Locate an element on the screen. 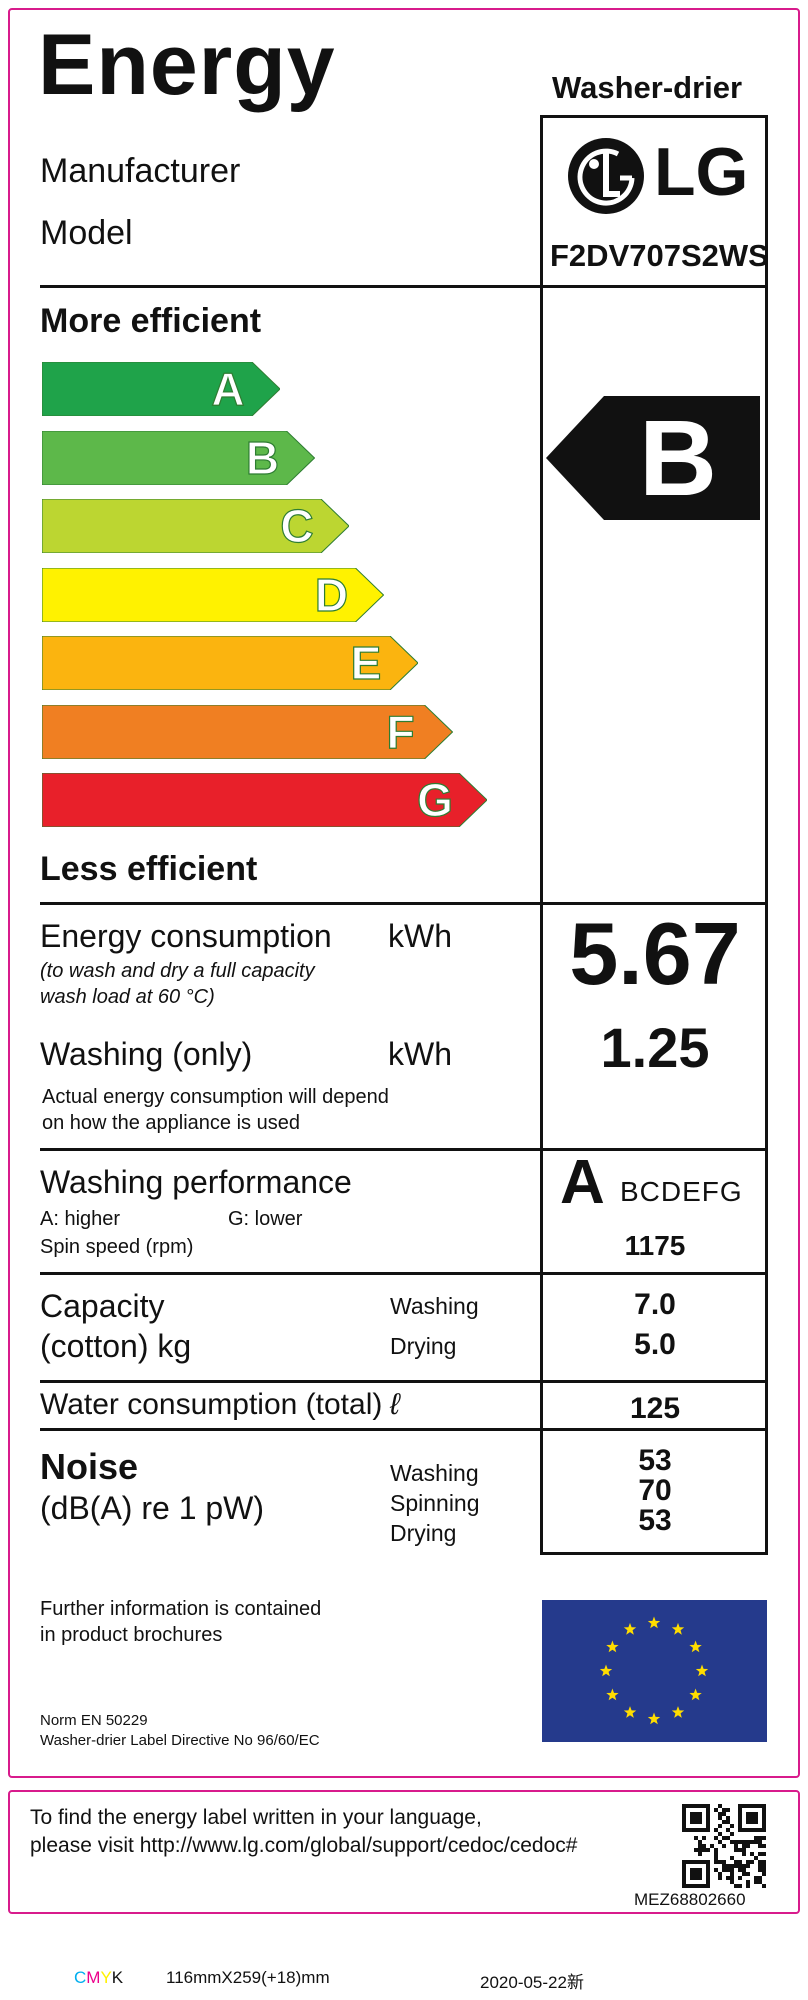  label-title: Energy is located at coordinates (187, 65).